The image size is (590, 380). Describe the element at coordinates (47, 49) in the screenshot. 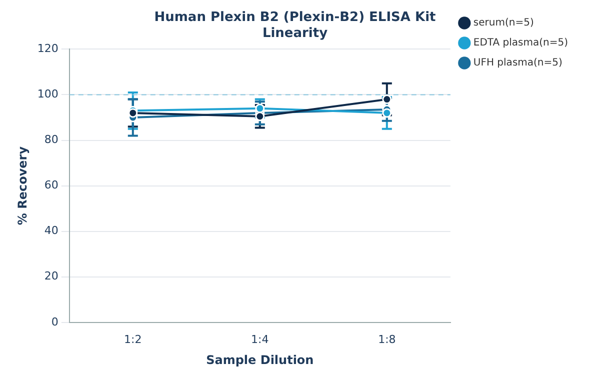

I see `y-tick-label: 120` at that location.